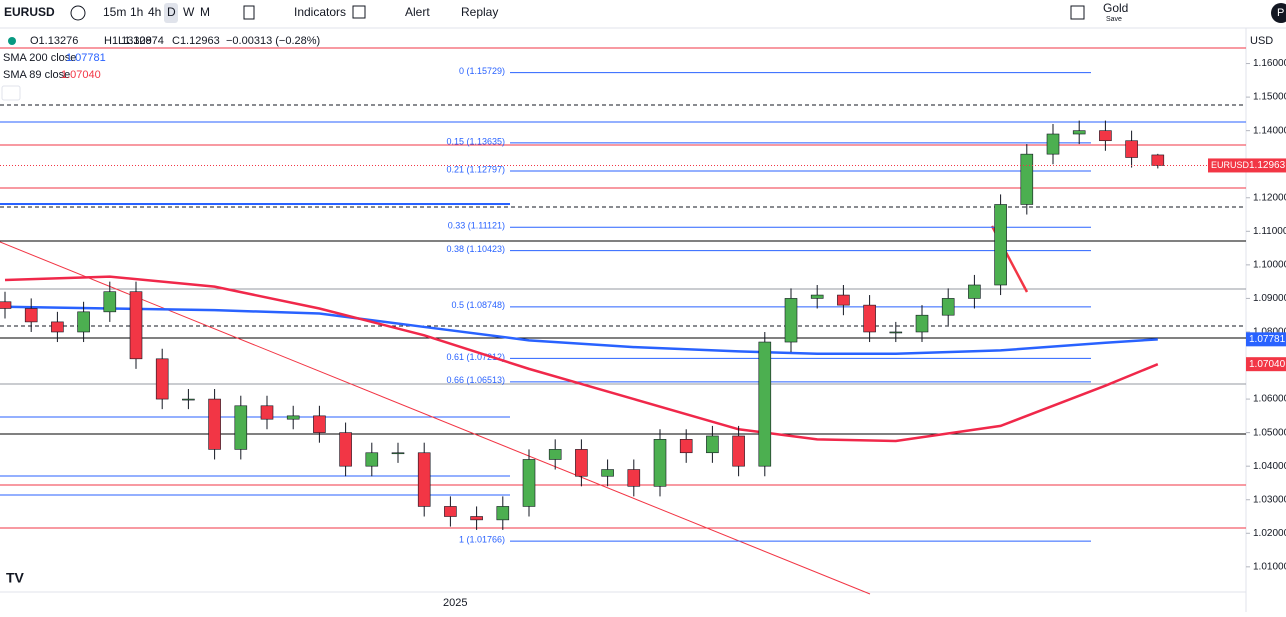 This screenshot has height=617, width=1286. What do you see at coordinates (1269, 432) in the screenshot?
I see `y-tick-label: 1.05000` at bounding box center [1269, 432].